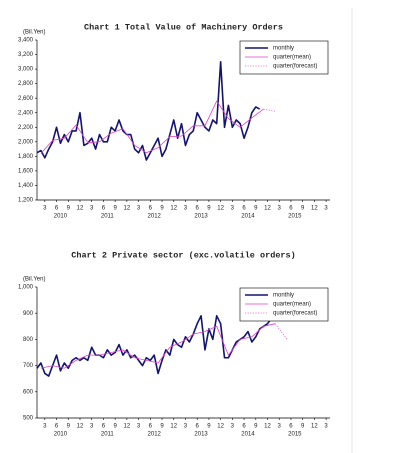 This screenshot has height=453, width=407. I want to click on y-tick-label: 2,600, so click(26, 99).